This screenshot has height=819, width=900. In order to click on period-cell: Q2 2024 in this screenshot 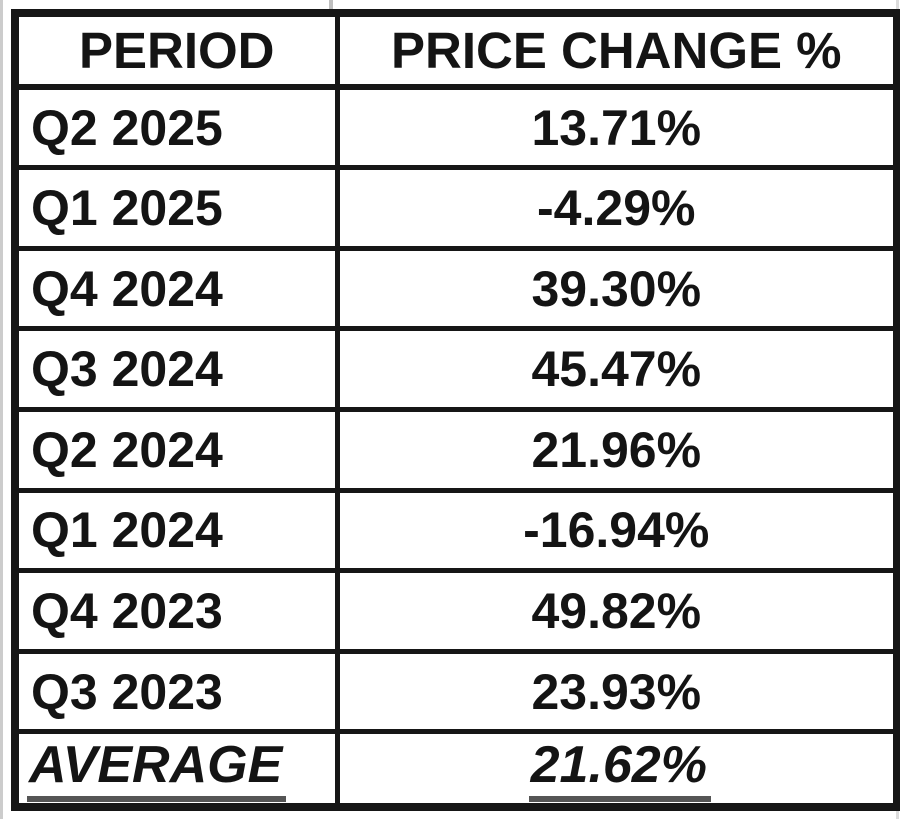, I will do `click(175, 449)`.